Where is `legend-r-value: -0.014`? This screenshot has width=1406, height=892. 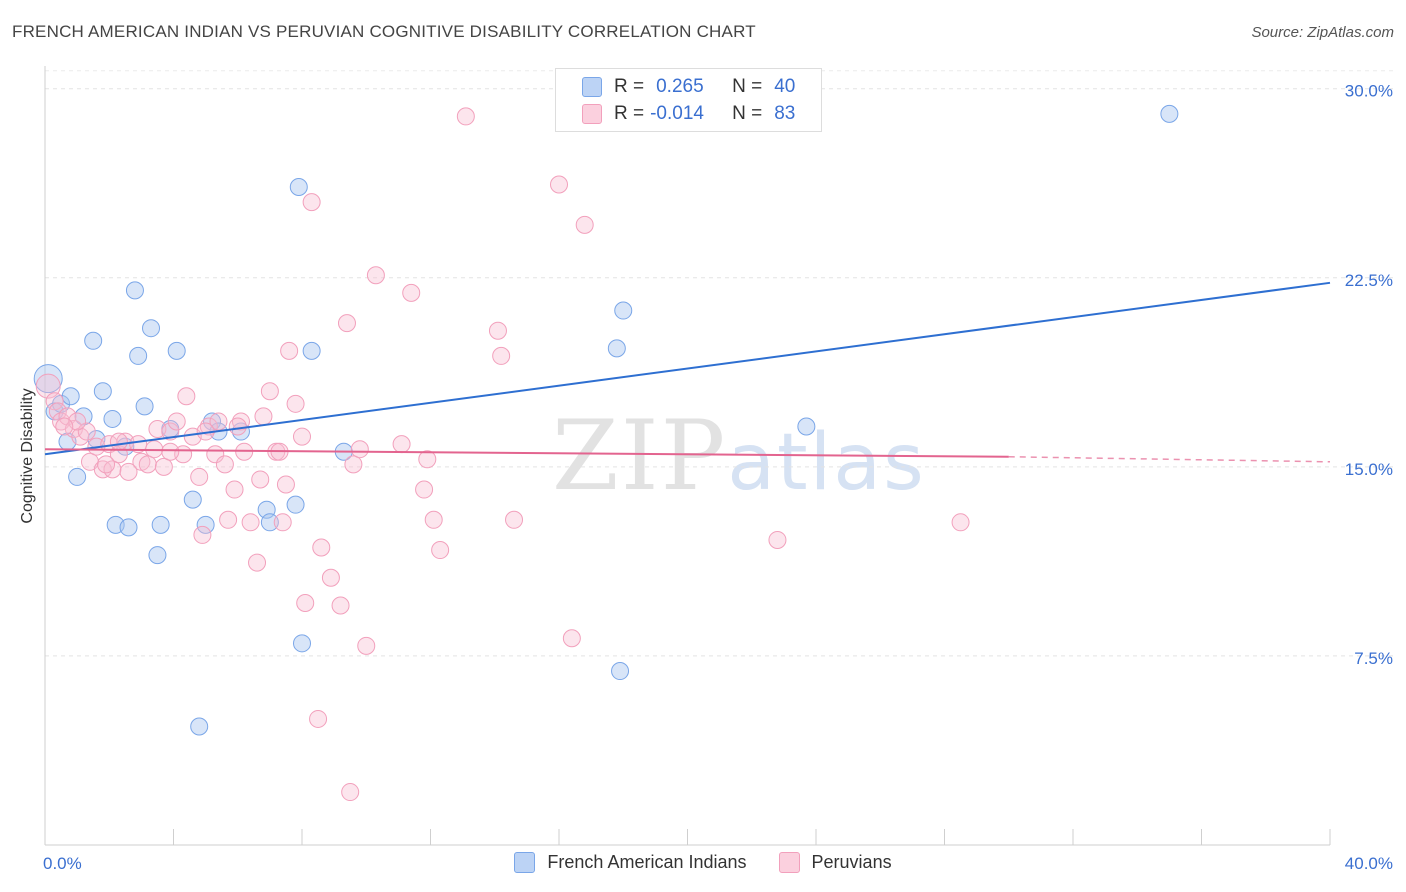 legend-r-value: -0.014 is located at coordinates (677, 113).